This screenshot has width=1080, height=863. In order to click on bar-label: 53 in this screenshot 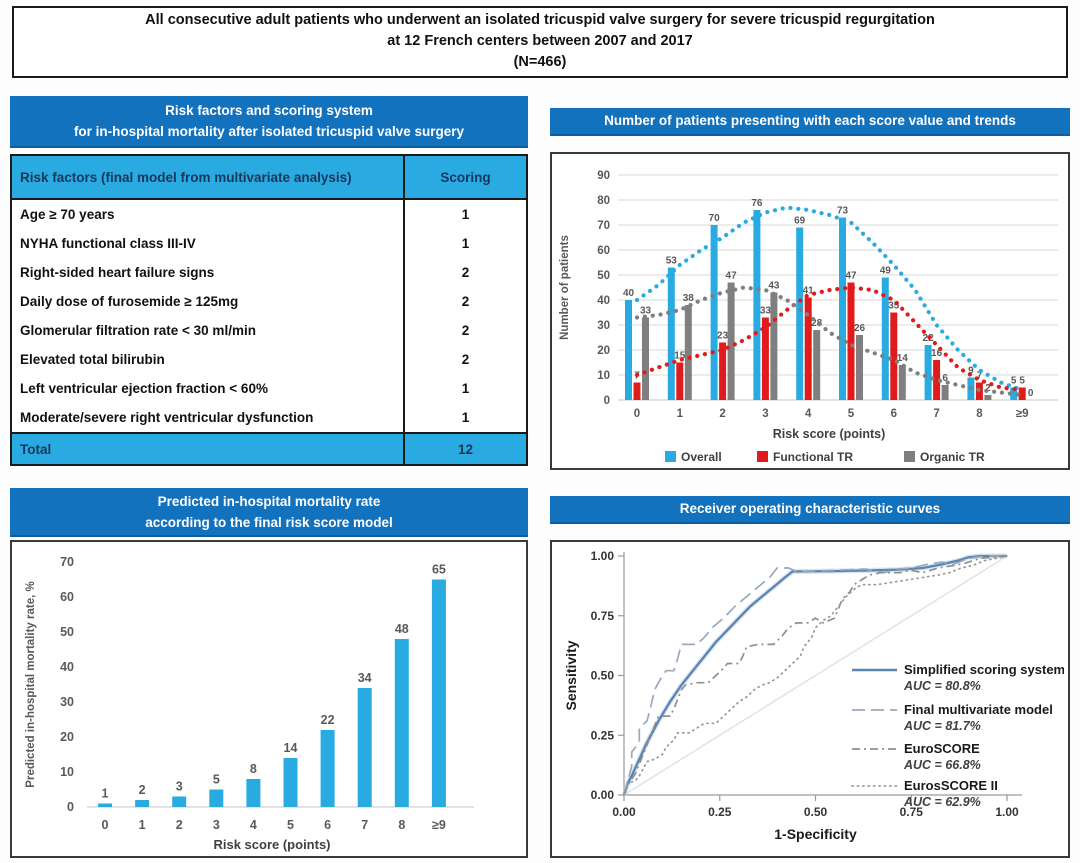, I will do `click(672, 261)`.